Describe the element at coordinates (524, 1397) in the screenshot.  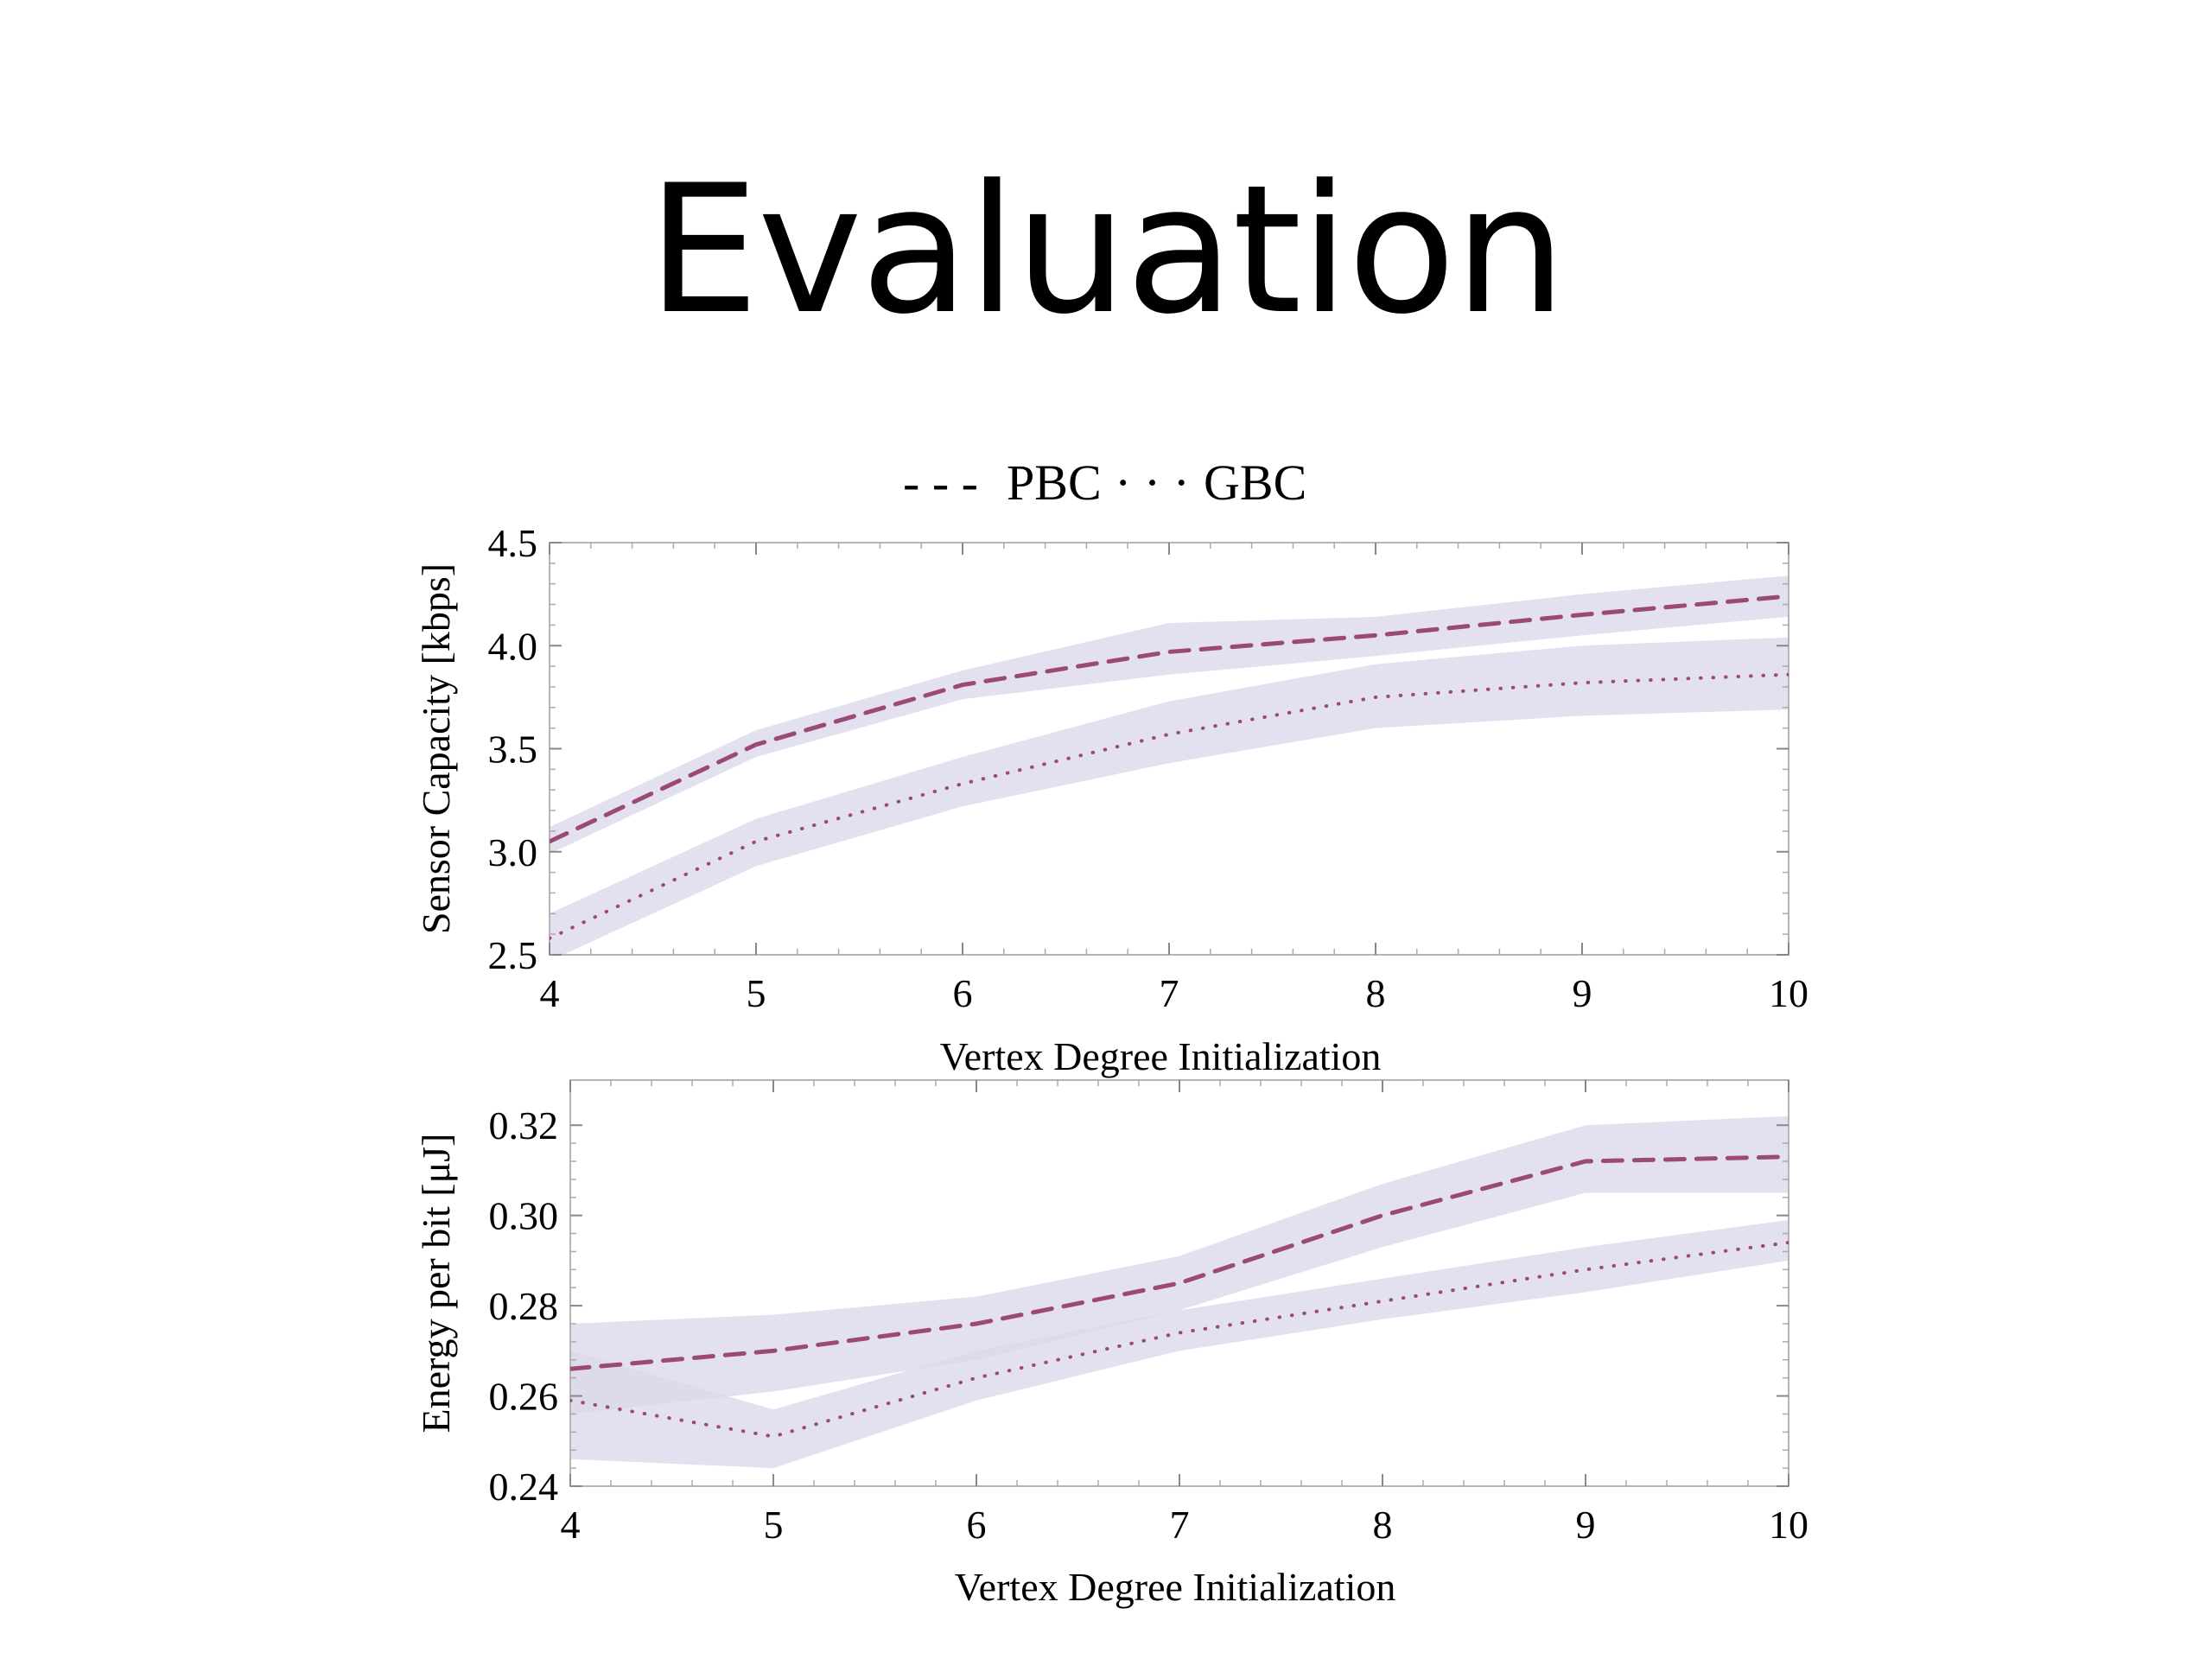
I see `y-tick-label: 0.26` at that location.